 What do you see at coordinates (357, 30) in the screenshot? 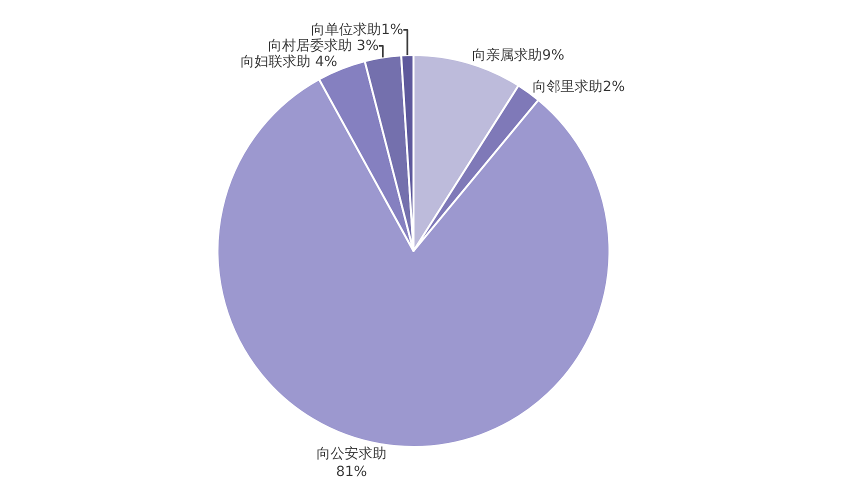
I see `slice-label: 向单位求助1%` at bounding box center [357, 30].